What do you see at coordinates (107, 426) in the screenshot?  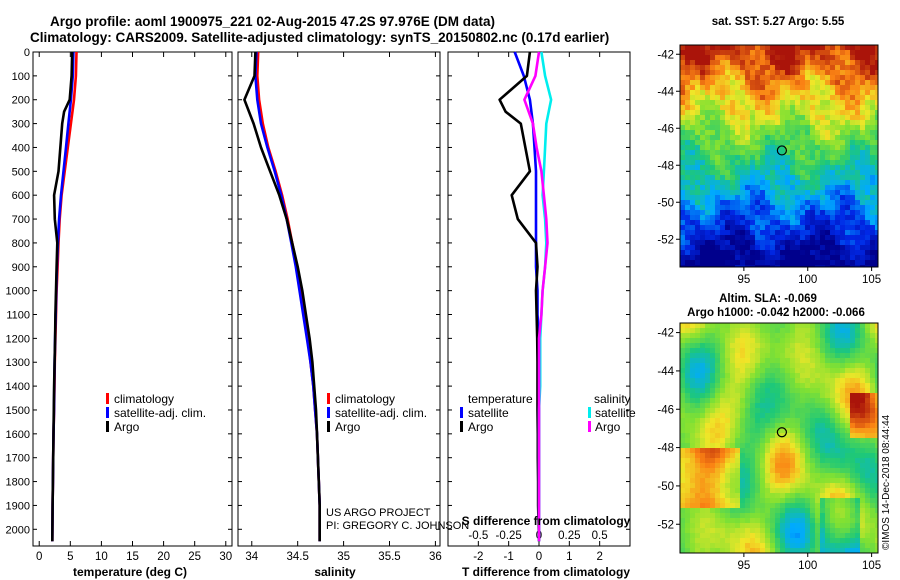 I see `legend-swatch-argo` at bounding box center [107, 426].